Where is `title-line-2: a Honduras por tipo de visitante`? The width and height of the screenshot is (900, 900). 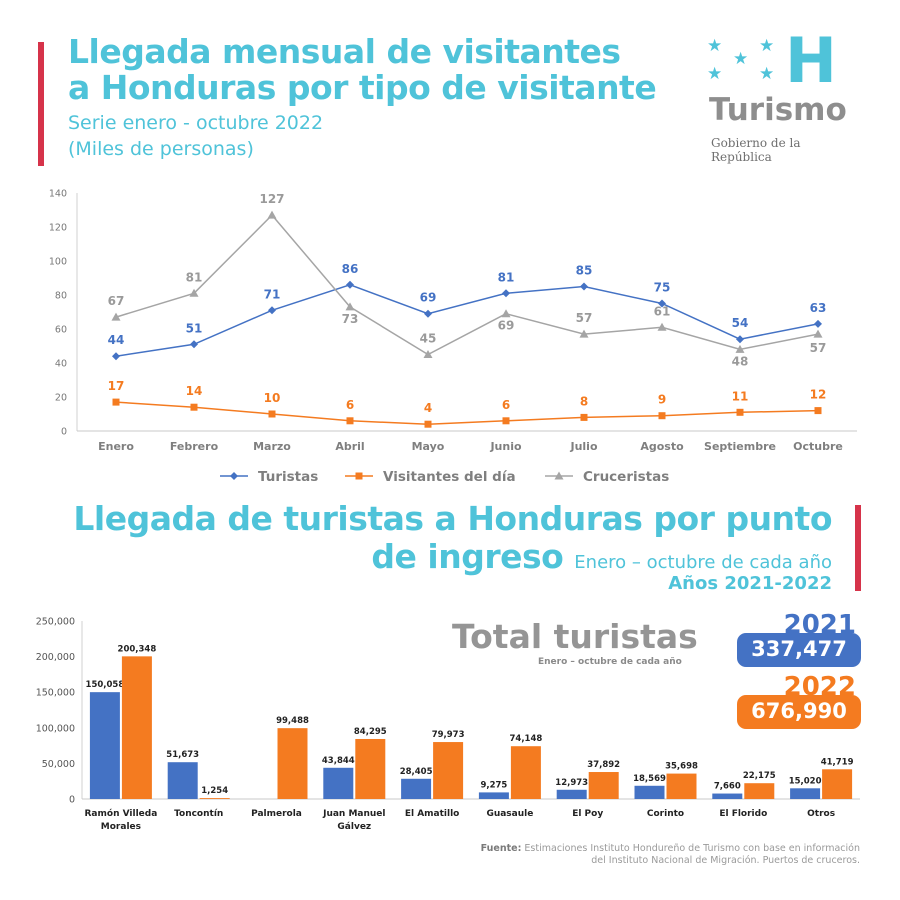
title-line-2: a Honduras por tipo de visitante is located at coordinates (362, 87).